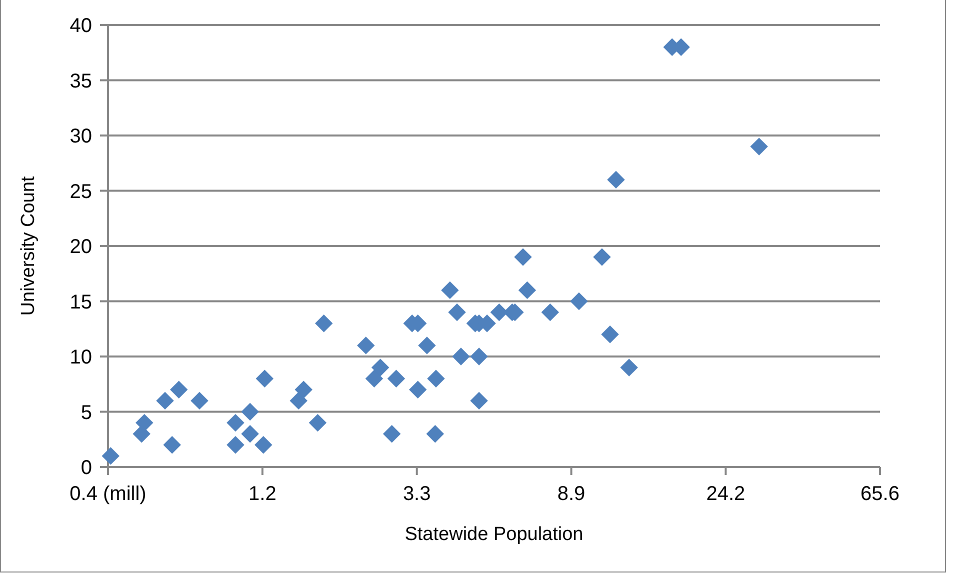  Describe the element at coordinates (81, 191) in the screenshot. I see `y-tick-label: 25` at that location.